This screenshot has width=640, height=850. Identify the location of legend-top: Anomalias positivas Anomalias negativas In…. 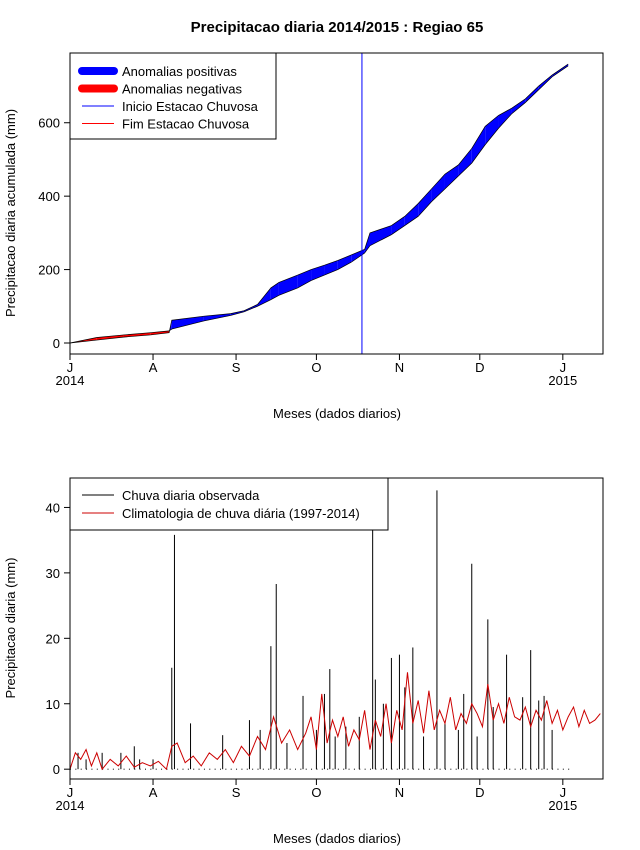
(173, 96).